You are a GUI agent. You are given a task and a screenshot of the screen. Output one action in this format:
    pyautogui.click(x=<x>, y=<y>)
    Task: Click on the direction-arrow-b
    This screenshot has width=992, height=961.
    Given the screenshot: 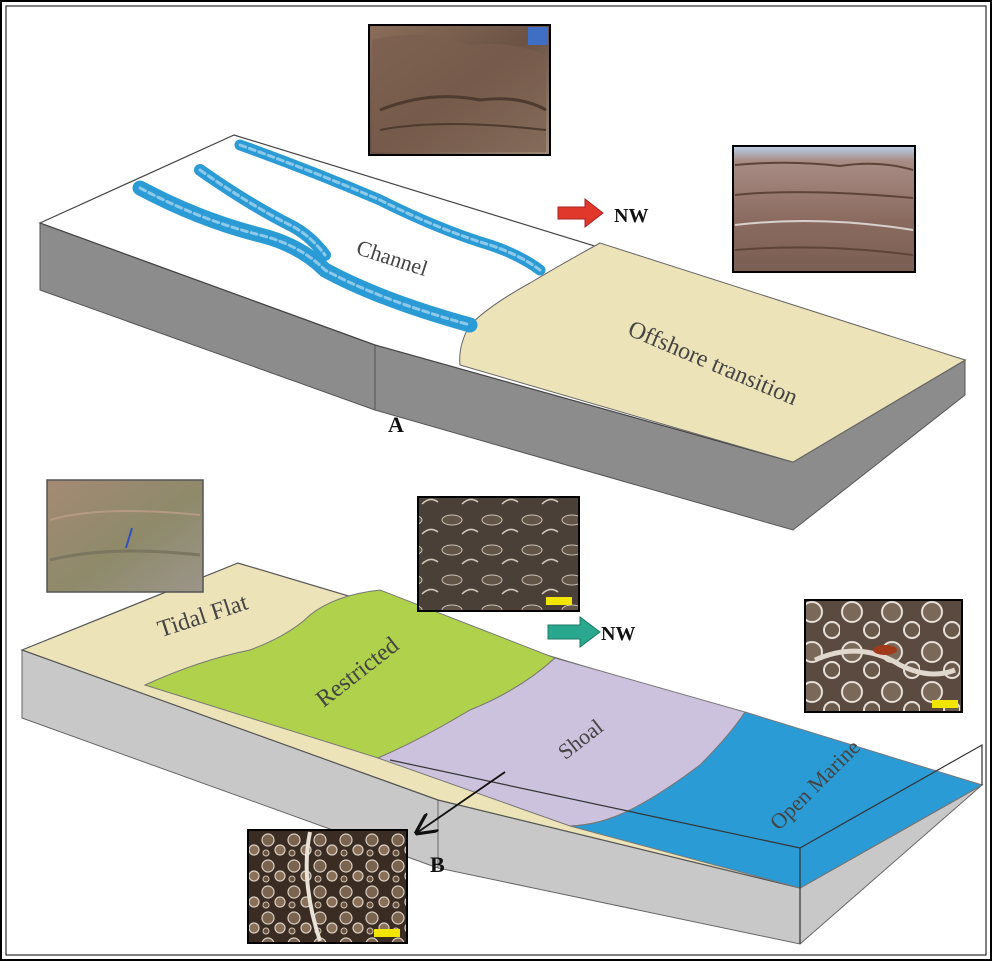 What is the action you would take?
    pyautogui.click(x=574, y=632)
    